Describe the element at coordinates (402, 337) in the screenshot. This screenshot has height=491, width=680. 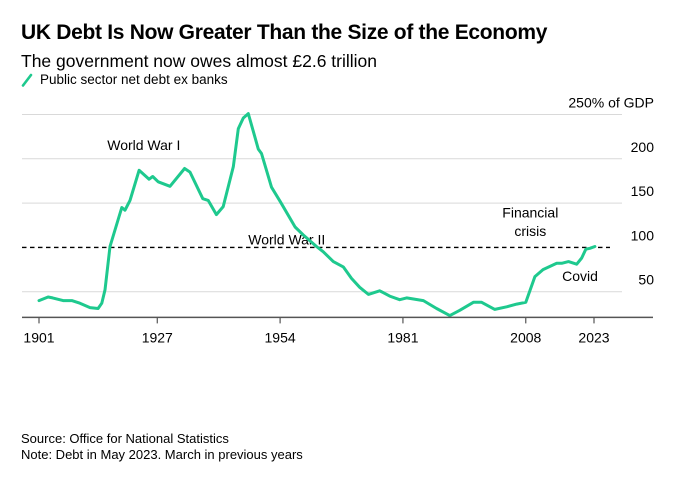
I see `x-tick-label-1981: 1981` at that location.